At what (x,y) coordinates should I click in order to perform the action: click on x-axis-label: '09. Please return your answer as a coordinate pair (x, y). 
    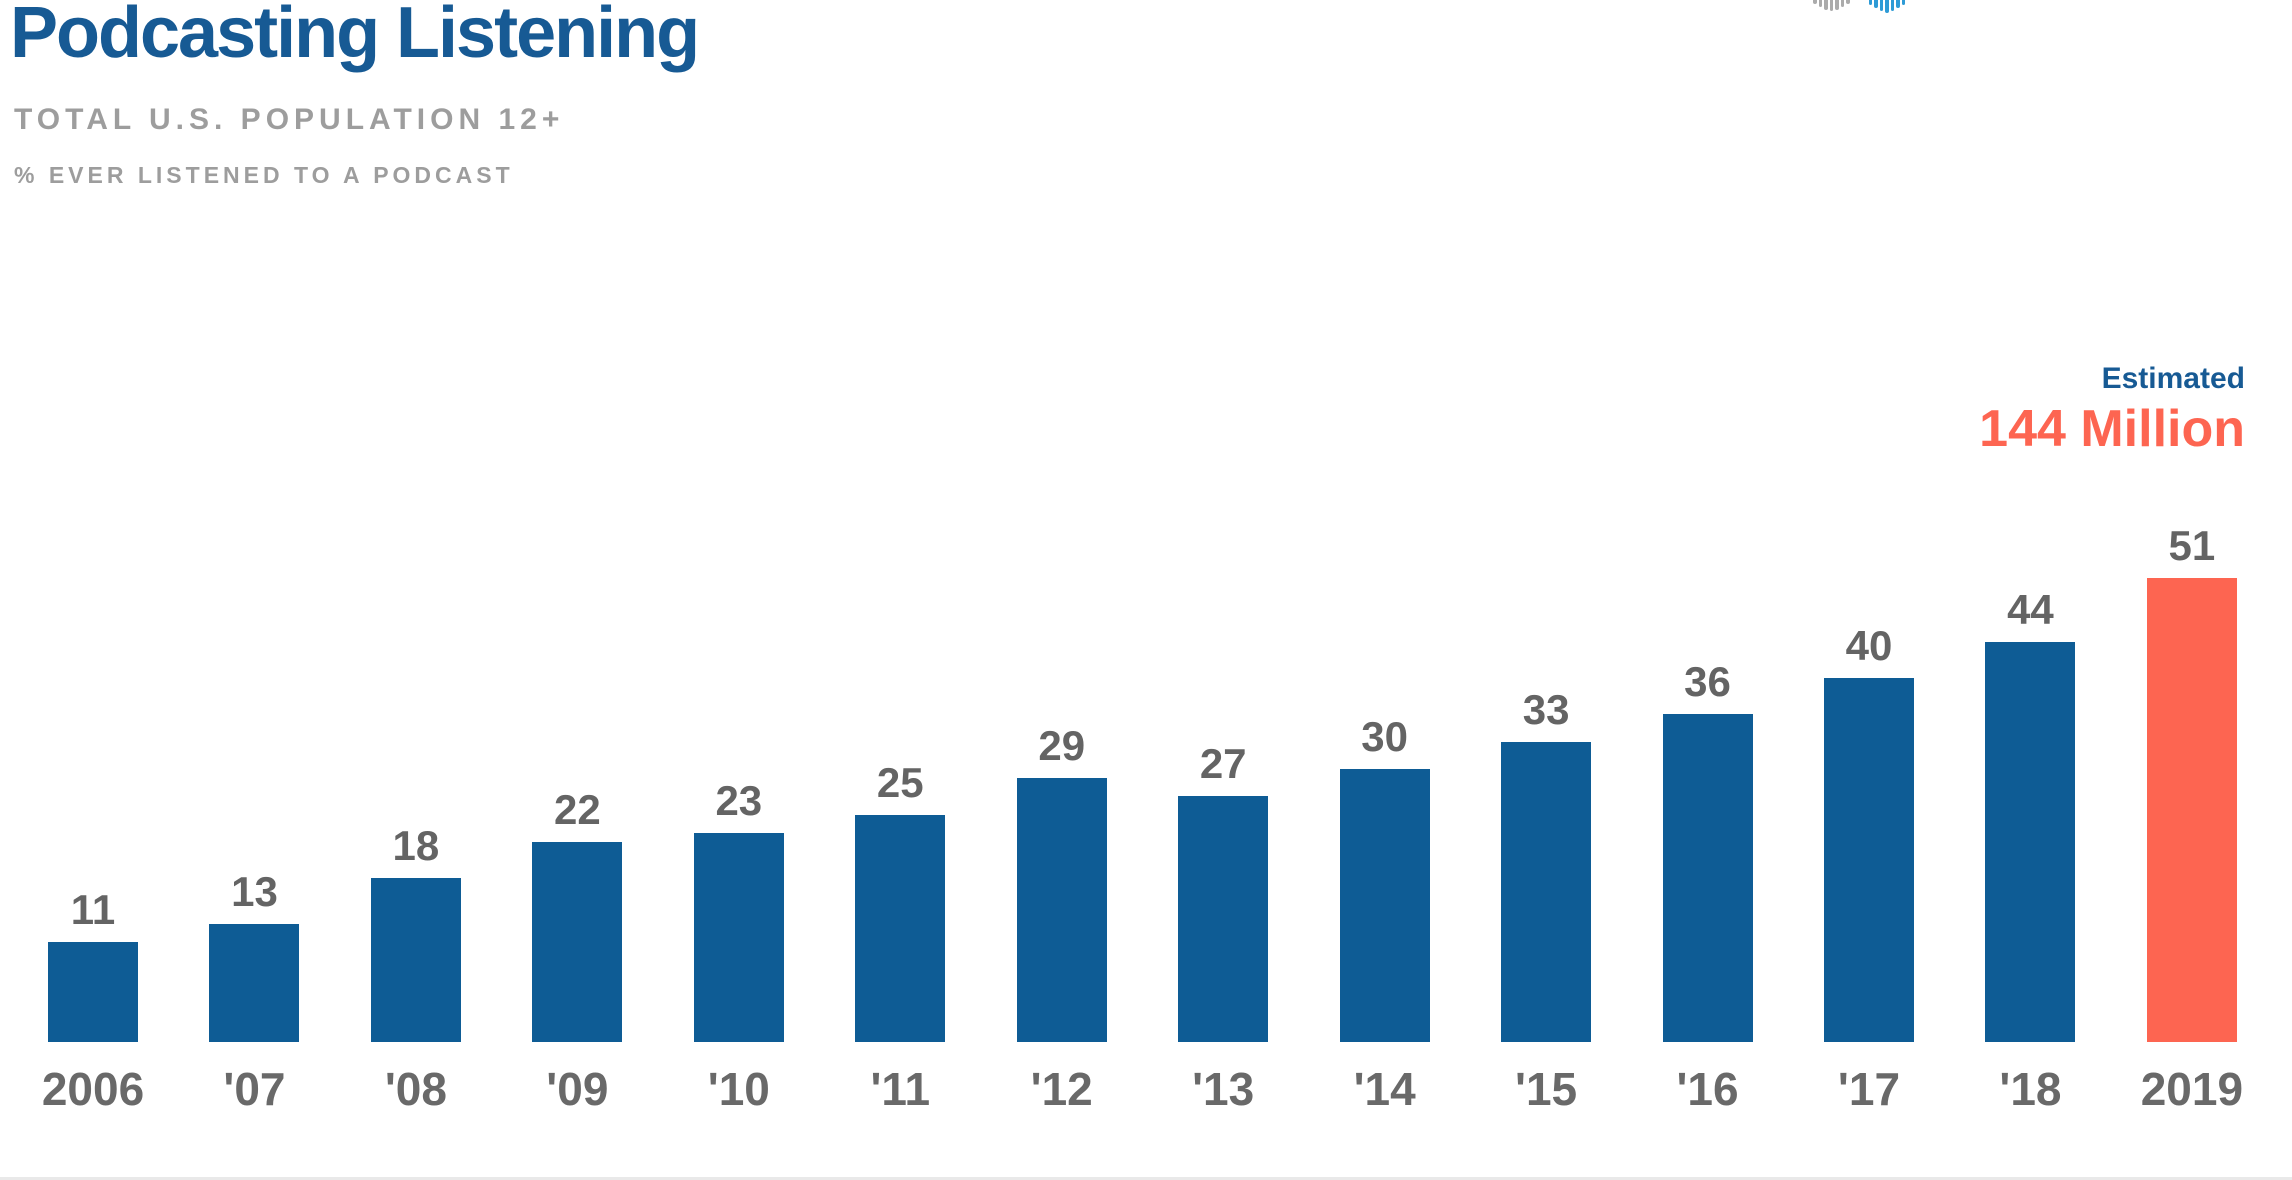
    Looking at the image, I should click on (577, 1089).